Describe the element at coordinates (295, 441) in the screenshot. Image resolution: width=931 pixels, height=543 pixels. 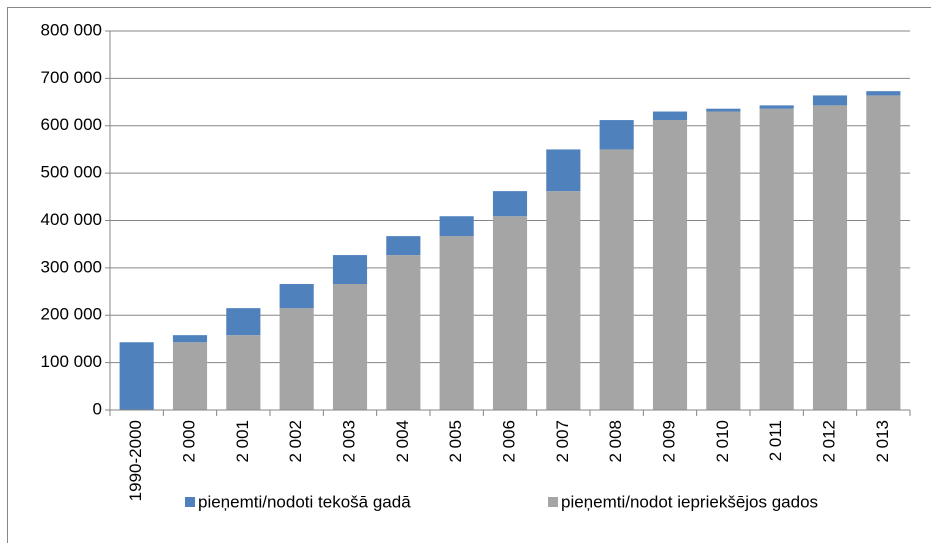
I see `x-tick-label: 2 002` at that location.